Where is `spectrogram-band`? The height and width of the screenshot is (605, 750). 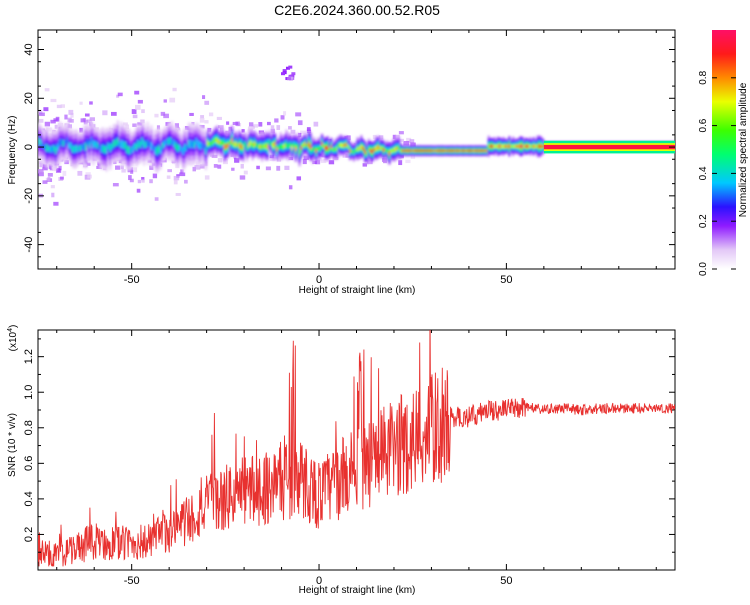
spectrogram-band is located at coordinates (356, 147).